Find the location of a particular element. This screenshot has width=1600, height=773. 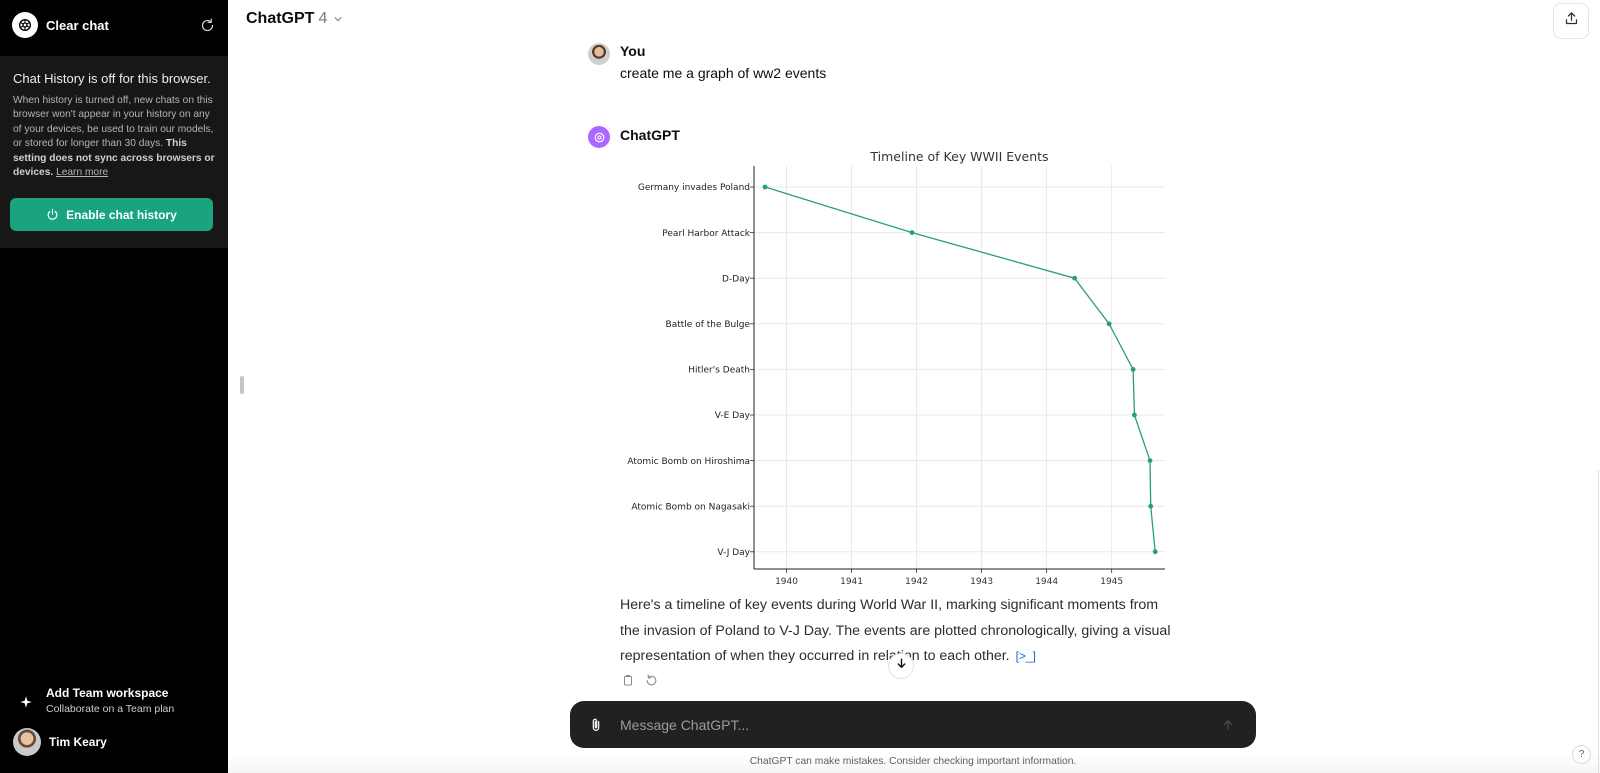

x-tick-label: 1943 is located at coordinates (981, 581).